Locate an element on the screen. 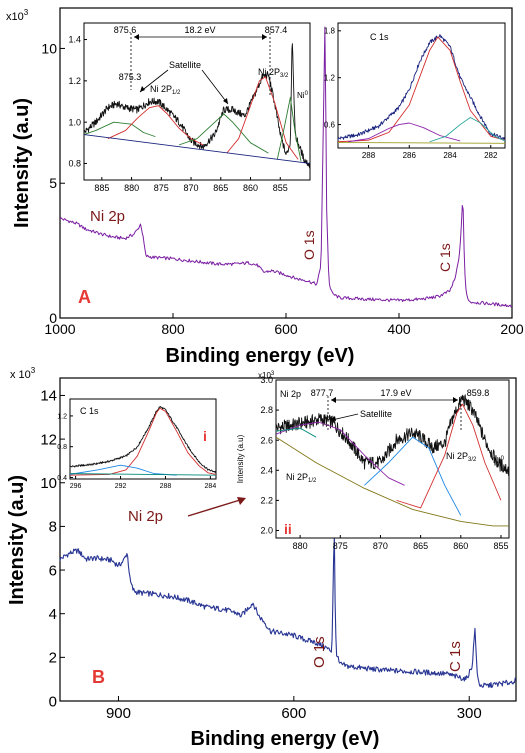 The image size is (525, 753). inset-b-c1s-roman: i is located at coordinates (205, 436).